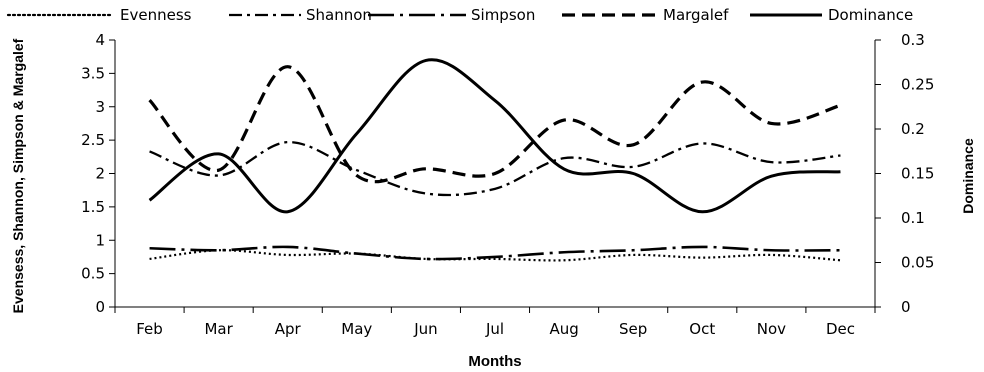  What do you see at coordinates (917, 85) in the screenshot?
I see `right-y-tick-label: 0.25` at bounding box center [917, 85].